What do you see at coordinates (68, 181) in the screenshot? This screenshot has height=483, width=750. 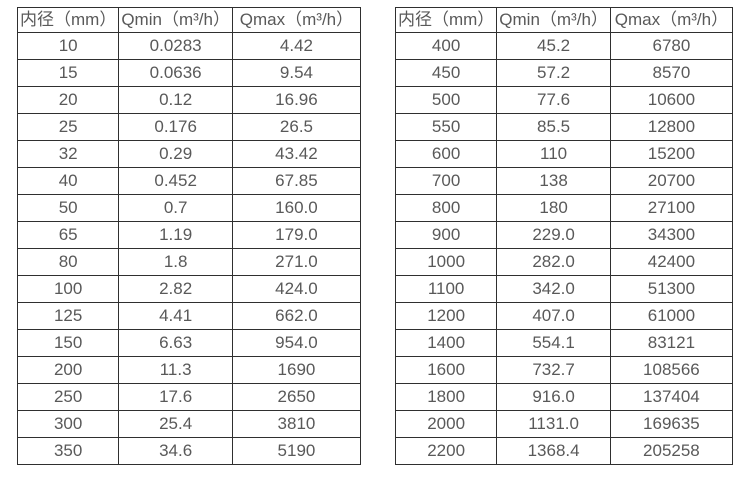 I see `table-cell: 40` at bounding box center [68, 181].